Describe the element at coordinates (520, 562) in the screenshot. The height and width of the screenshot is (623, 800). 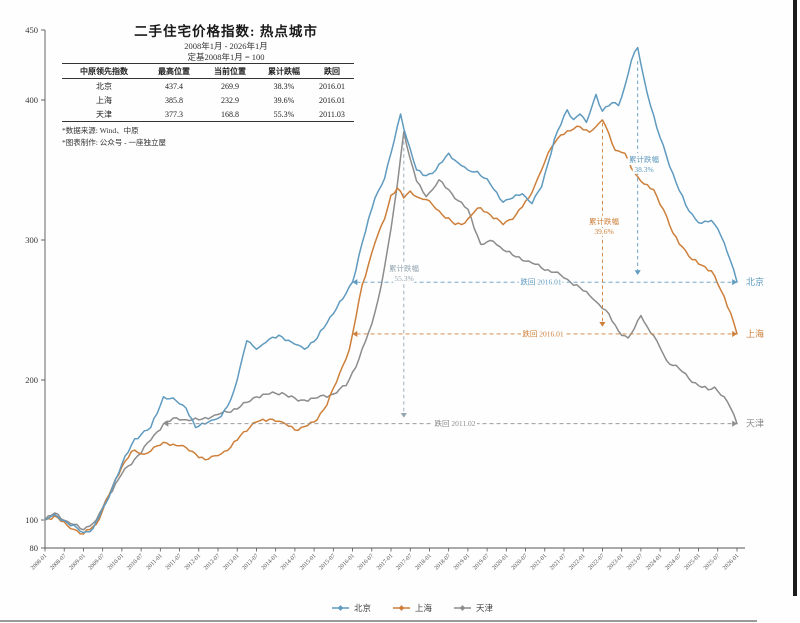
I see `x-tick-label: 2020-07` at that location.